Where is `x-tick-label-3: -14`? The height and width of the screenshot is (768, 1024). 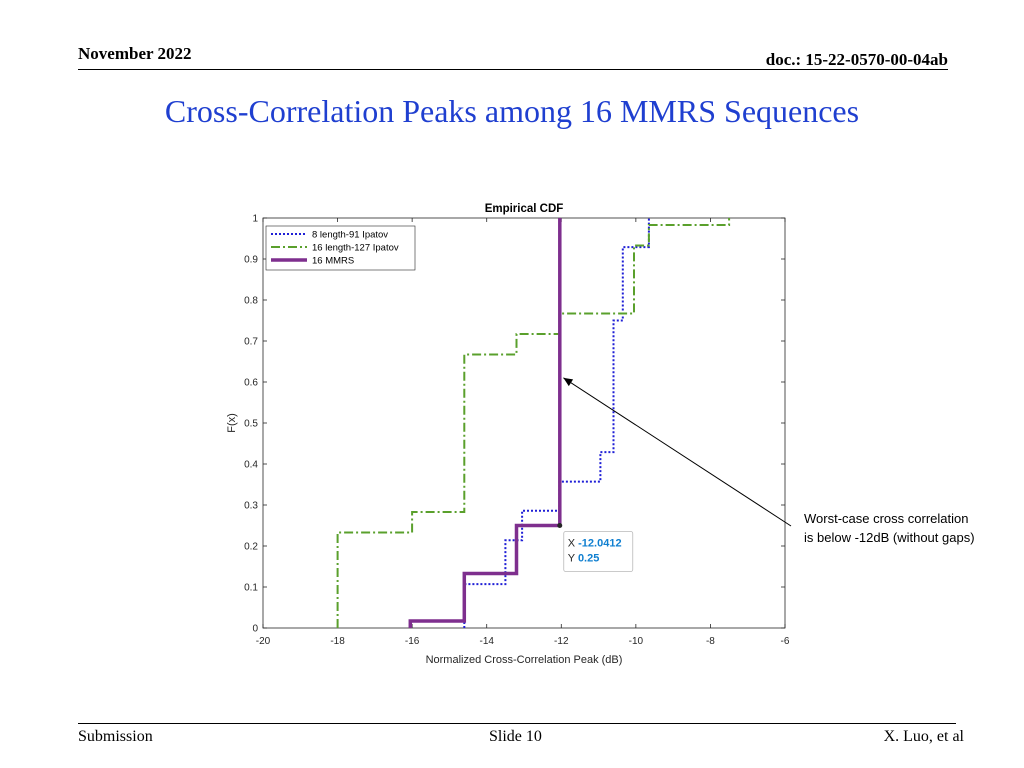
x-tick-label-3: -14 is located at coordinates (486, 641).